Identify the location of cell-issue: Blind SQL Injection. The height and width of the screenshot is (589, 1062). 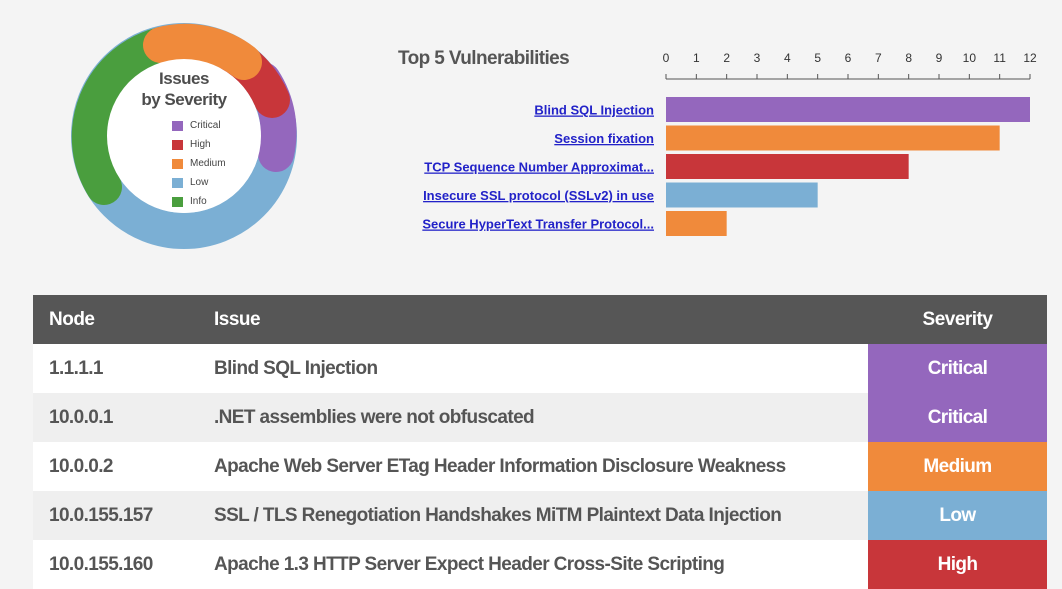
(533, 368).